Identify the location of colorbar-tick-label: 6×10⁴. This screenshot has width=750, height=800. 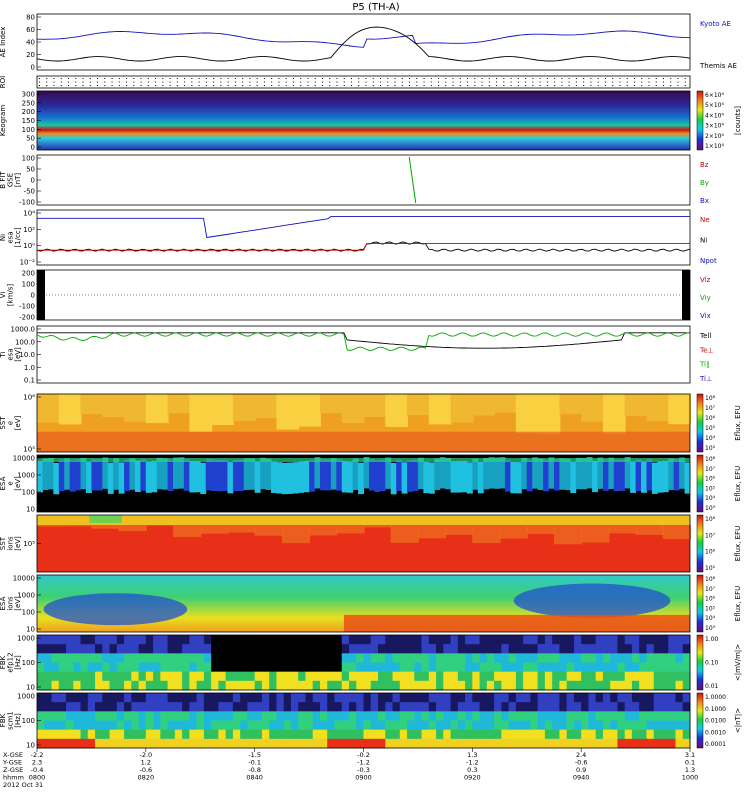
(714, 95).